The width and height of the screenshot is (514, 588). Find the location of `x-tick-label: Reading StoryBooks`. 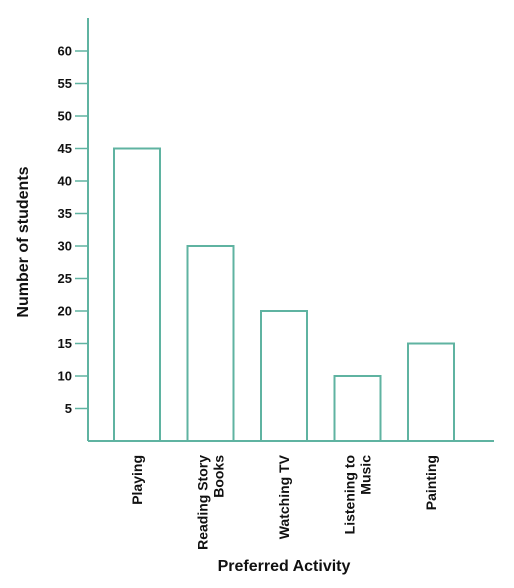

x-tick-label: Reading StoryBooks is located at coordinates (211, 502).